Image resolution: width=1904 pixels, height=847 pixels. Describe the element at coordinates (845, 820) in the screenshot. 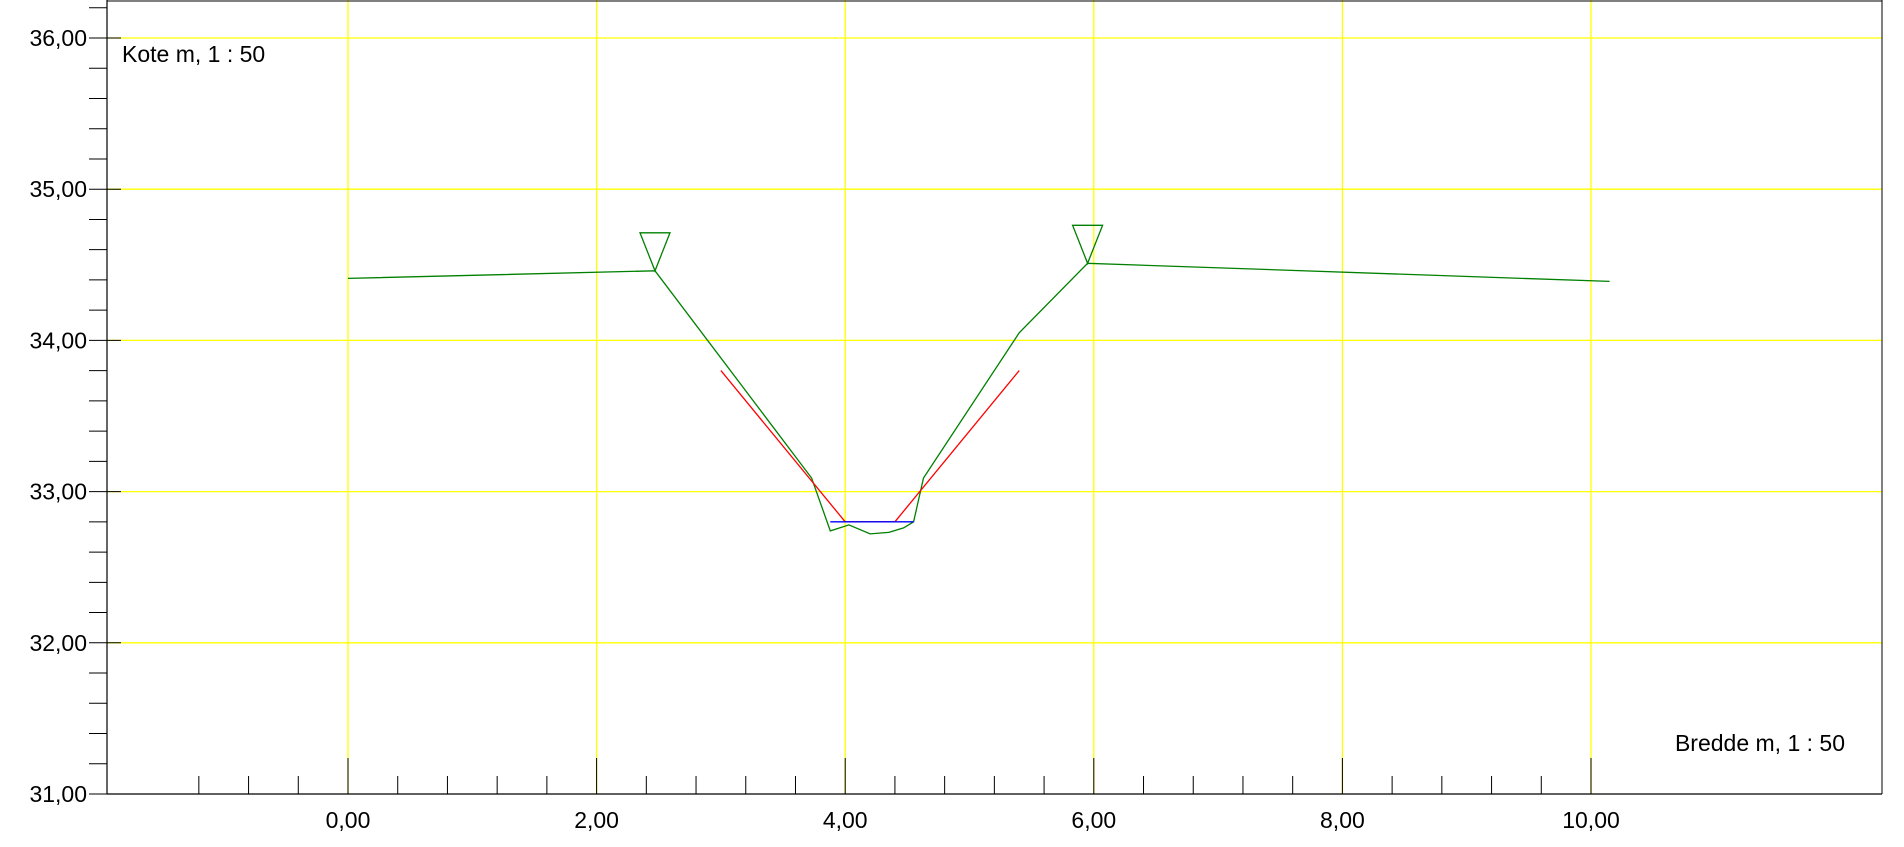

I see `x-tick-label: 4,00` at that location.